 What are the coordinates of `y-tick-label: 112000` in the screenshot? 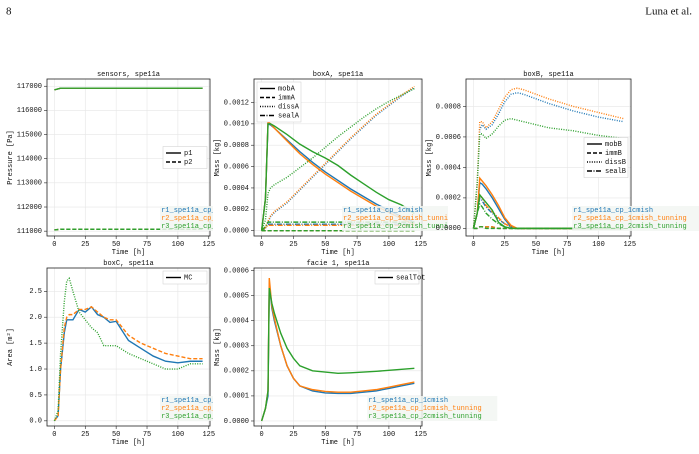 It's located at (29, 208).